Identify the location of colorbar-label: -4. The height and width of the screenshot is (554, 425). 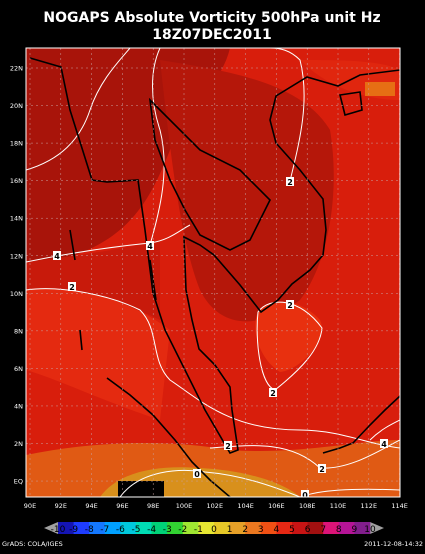
(151, 530).